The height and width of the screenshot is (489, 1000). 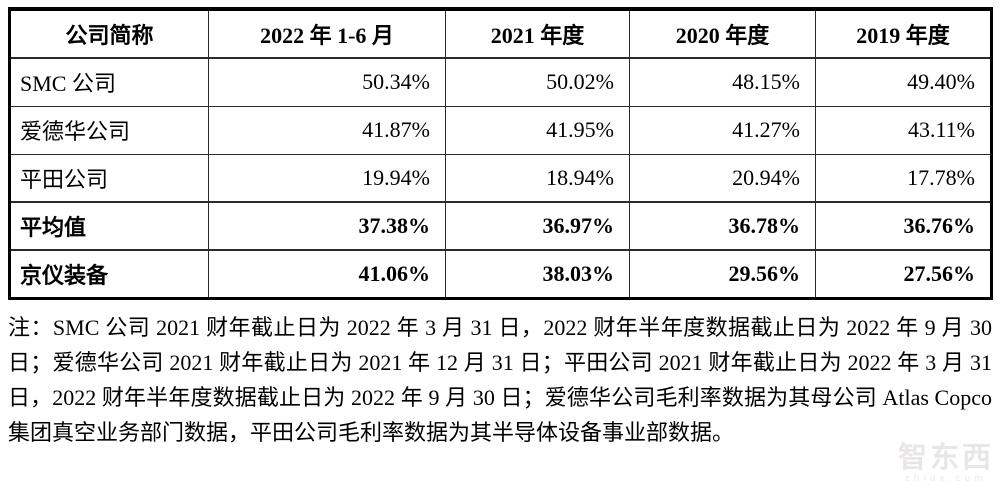 What do you see at coordinates (722, 178) in the screenshot?
I see `value-cell: 20.94%` at bounding box center [722, 178].